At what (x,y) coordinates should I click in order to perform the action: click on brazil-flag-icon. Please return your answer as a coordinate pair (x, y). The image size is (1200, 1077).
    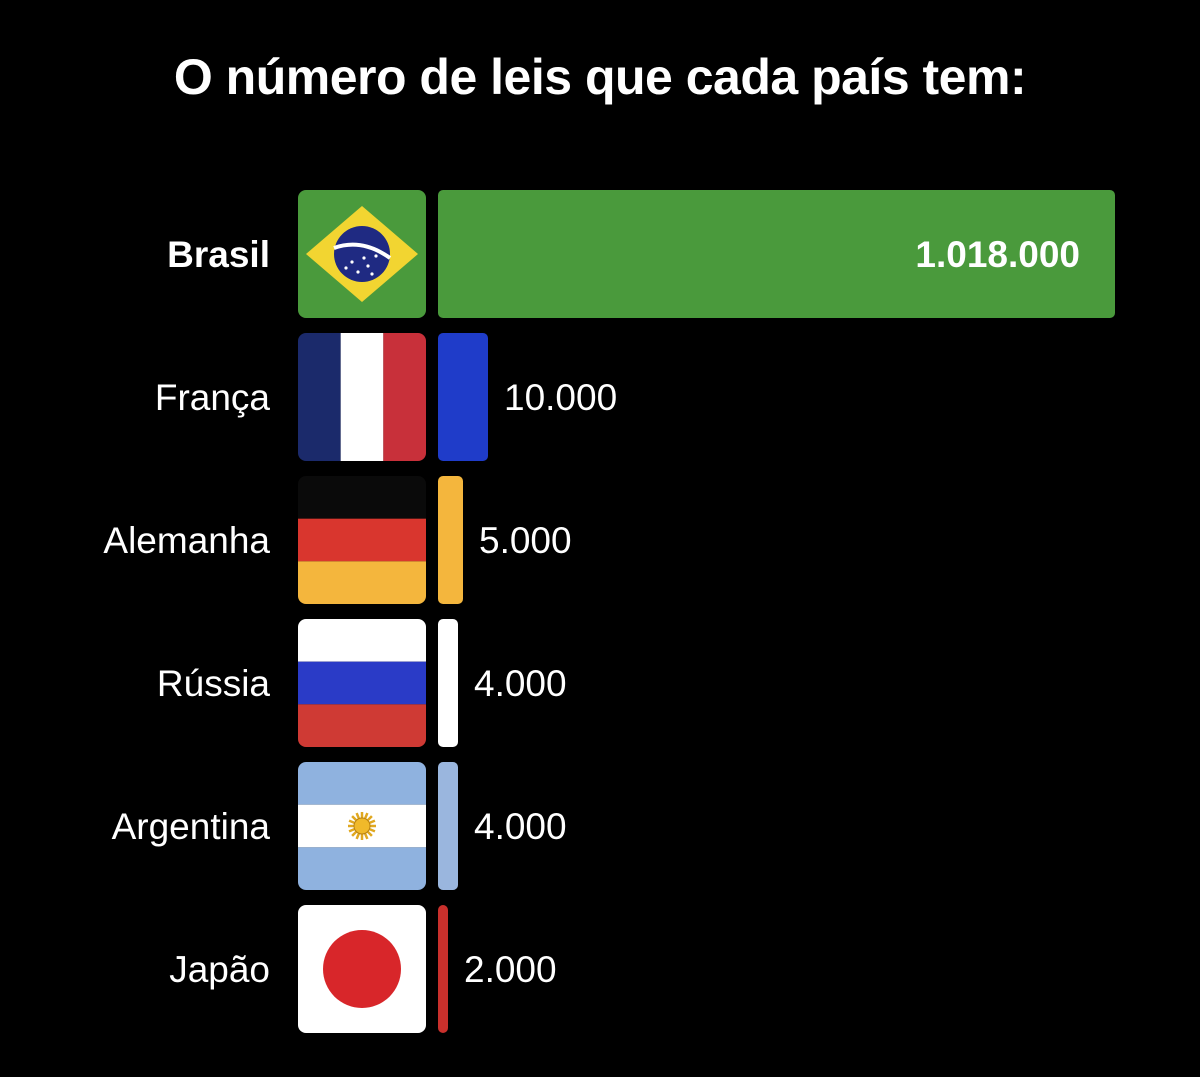
    Looking at the image, I should click on (362, 254).